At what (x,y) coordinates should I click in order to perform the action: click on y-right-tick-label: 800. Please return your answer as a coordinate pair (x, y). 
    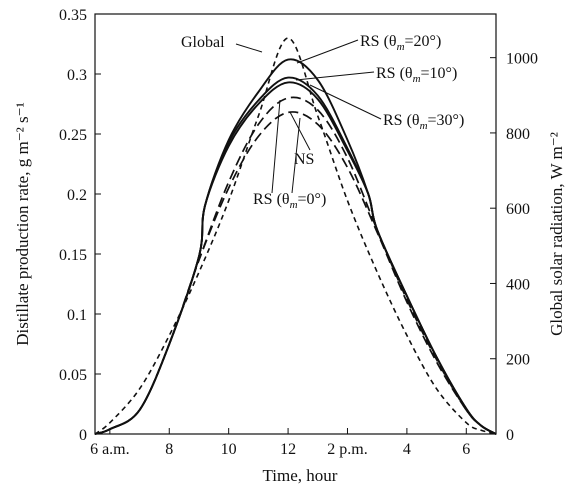
    Looking at the image, I should click on (518, 134).